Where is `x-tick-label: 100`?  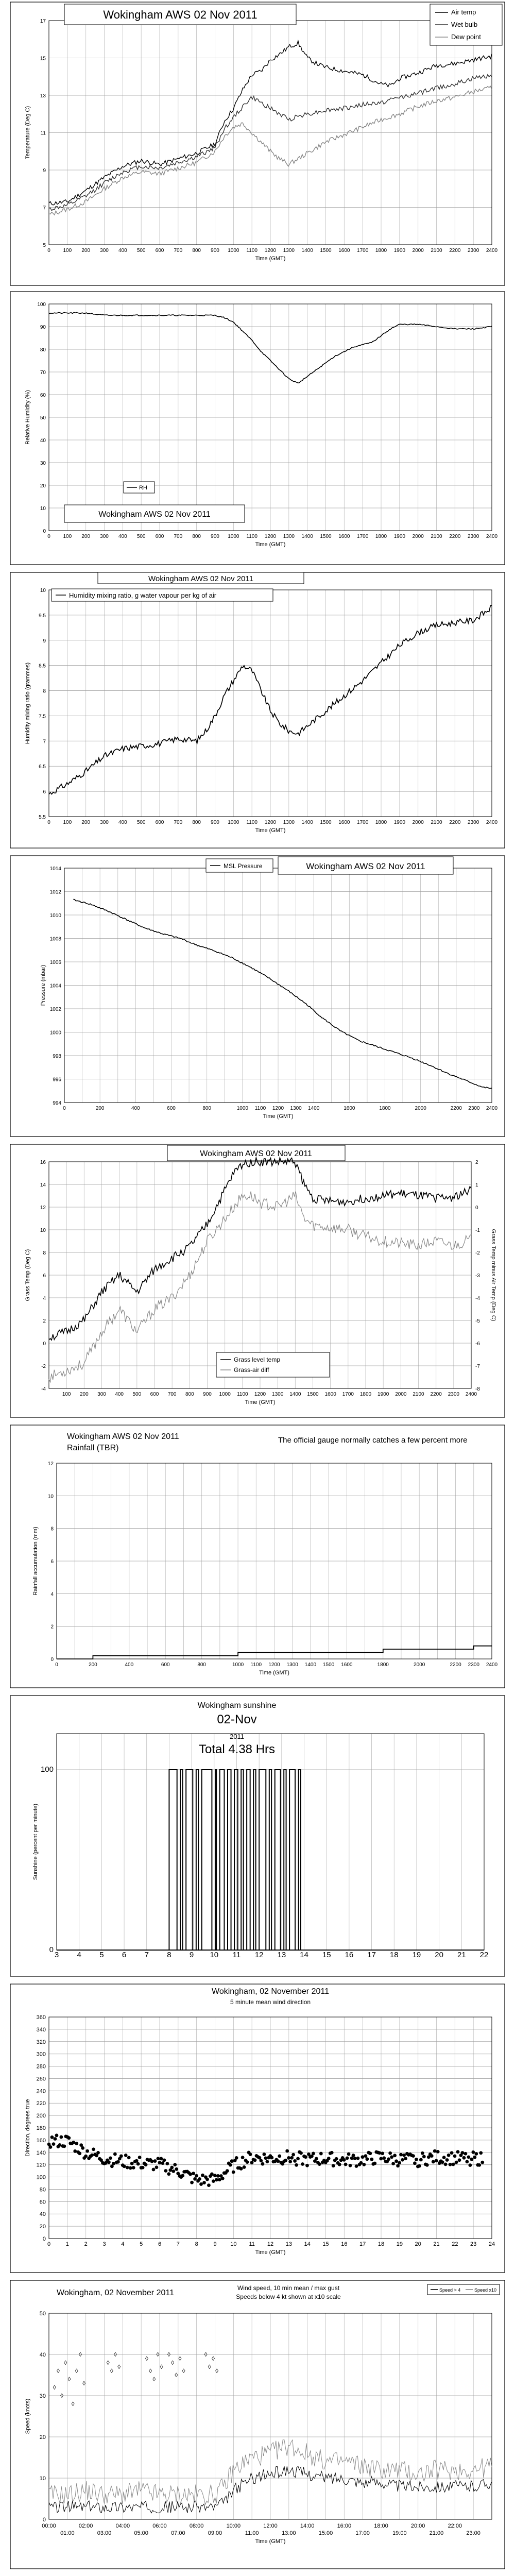
x-tick-label: 100 is located at coordinates (68, 536).